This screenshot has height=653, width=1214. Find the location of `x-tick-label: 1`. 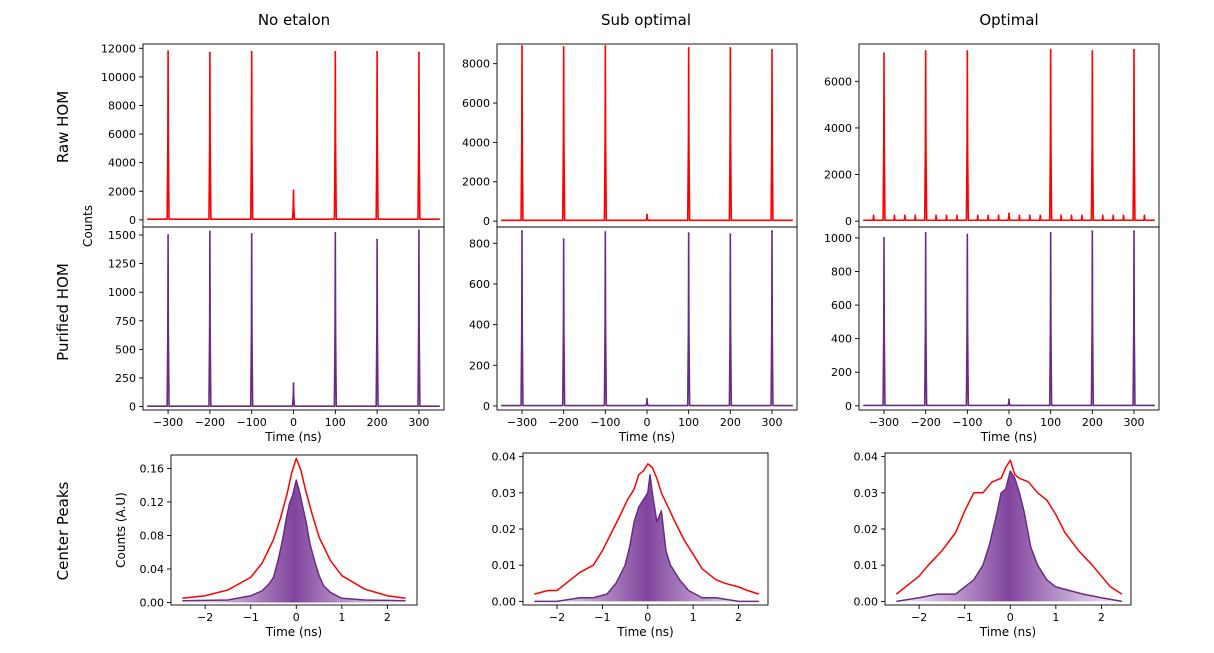

x-tick-label: 1 is located at coordinates (341, 617).